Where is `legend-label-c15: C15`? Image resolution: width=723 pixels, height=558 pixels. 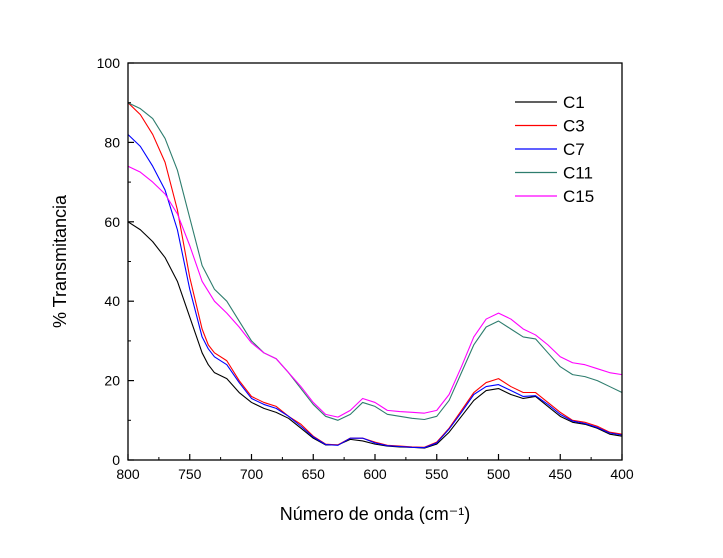
legend-label-c15: C15 is located at coordinates (578, 196).